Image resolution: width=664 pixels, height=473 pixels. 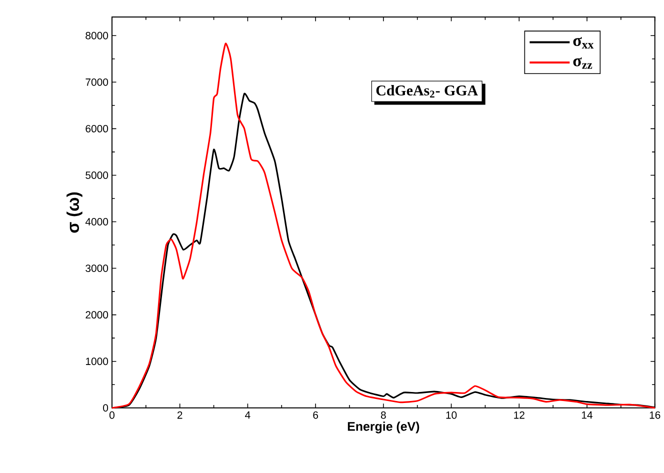 What do you see at coordinates (247, 415) in the screenshot?
I see `x-tick-label: 4` at bounding box center [247, 415].